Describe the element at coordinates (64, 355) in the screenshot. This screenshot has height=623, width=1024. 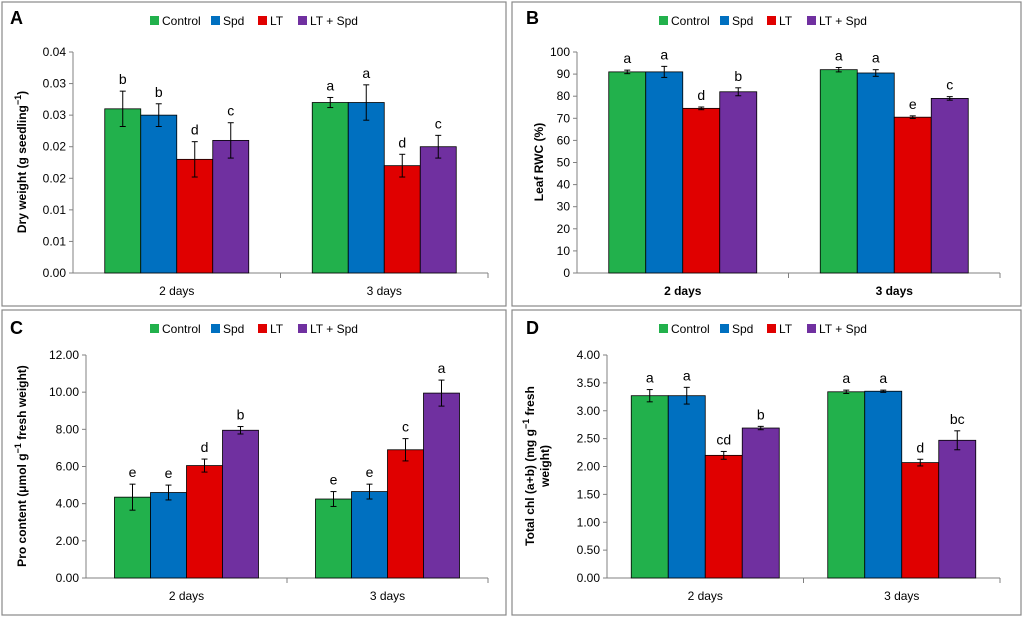
I see `y-tick-label: 12.00` at that location.